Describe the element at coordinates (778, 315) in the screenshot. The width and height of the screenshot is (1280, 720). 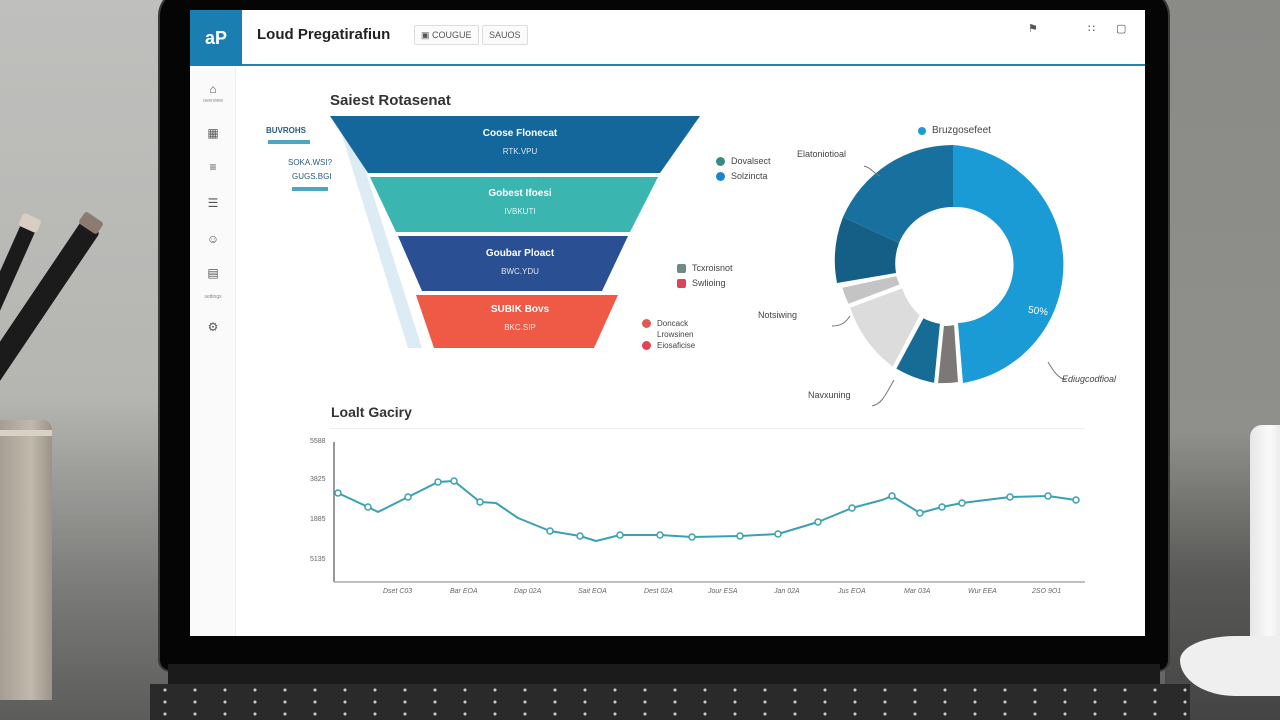
I see `donut-callout: Notsiwing` at that location.